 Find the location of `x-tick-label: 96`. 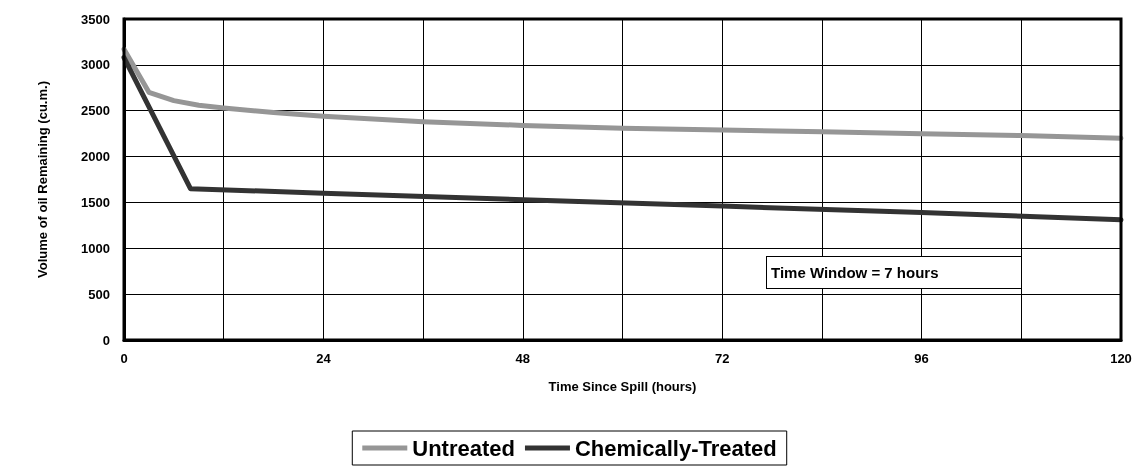

x-tick-label: 96 is located at coordinates (921, 358).